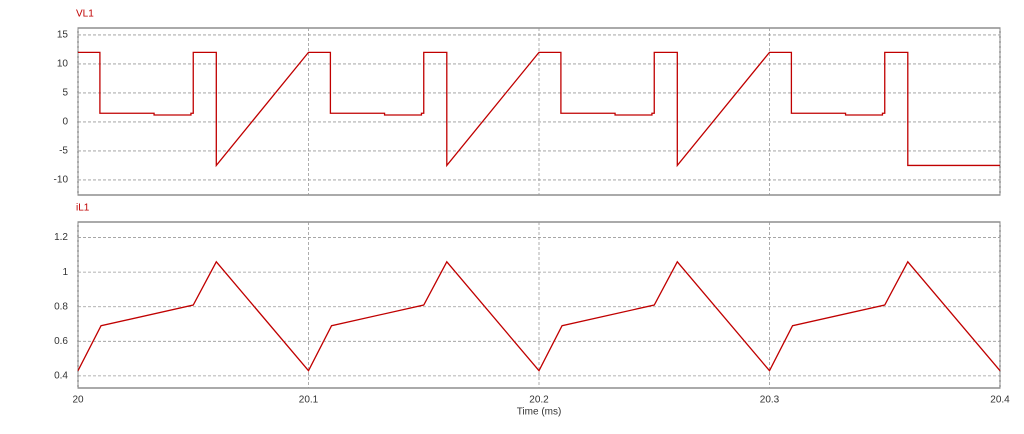  I want to click on y-tick-label: 0.4, so click(61, 376).